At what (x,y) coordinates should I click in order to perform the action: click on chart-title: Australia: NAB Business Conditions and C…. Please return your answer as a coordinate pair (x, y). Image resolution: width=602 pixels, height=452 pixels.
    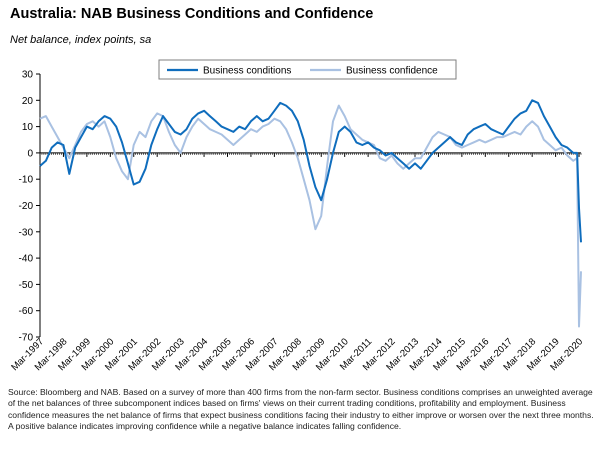
    Looking at the image, I should click on (192, 14).